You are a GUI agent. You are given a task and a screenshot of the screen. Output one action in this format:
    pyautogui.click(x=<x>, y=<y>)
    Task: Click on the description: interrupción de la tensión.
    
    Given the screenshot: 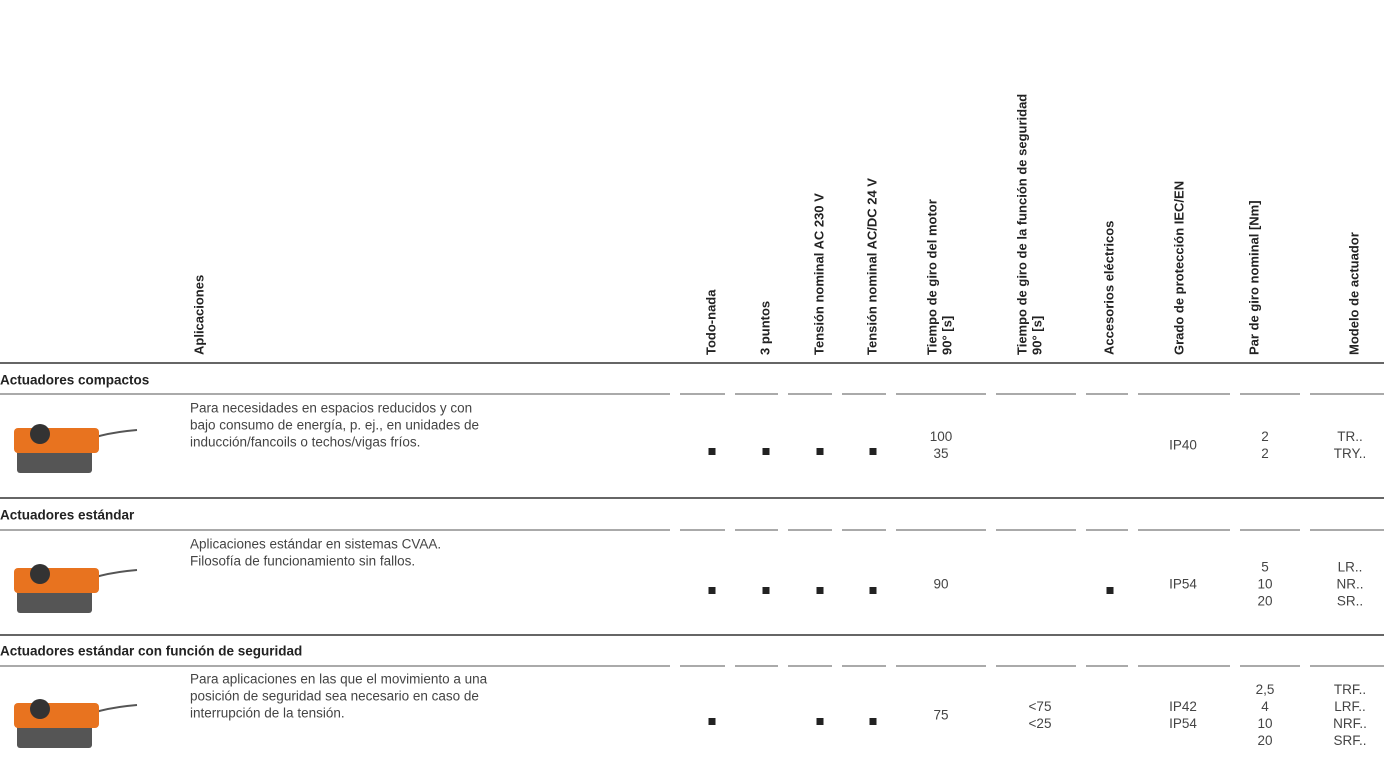 What is the action you would take?
    pyautogui.click(x=267, y=713)
    